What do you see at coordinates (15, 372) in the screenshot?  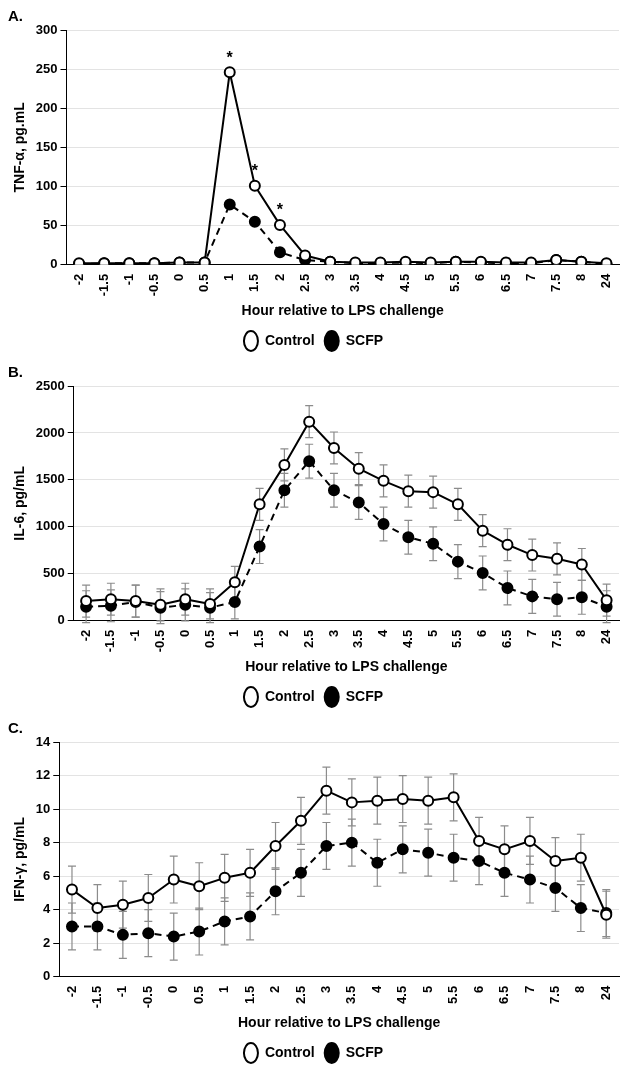 I see `chart-title: B.` at bounding box center [15, 372].